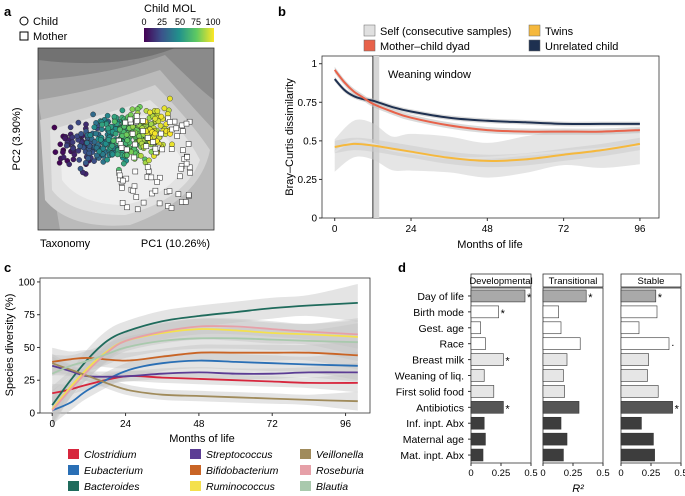 This screenshot has width=685, height=496. Describe the element at coordinates (451, 345) in the screenshot. I see `category-label: Race` at that location.